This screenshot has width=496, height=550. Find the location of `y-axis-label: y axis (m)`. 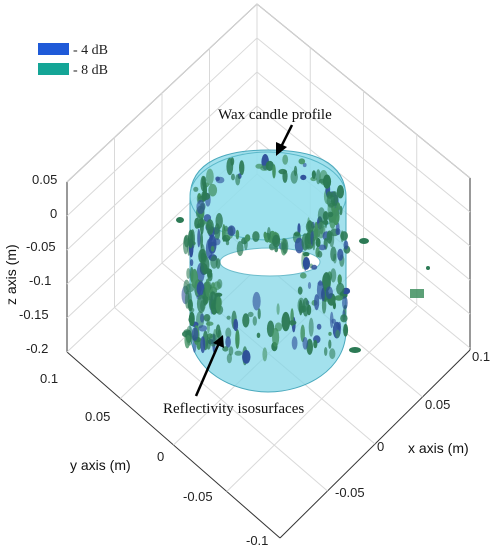

y-axis-label: y axis (m) is located at coordinates (100, 465).